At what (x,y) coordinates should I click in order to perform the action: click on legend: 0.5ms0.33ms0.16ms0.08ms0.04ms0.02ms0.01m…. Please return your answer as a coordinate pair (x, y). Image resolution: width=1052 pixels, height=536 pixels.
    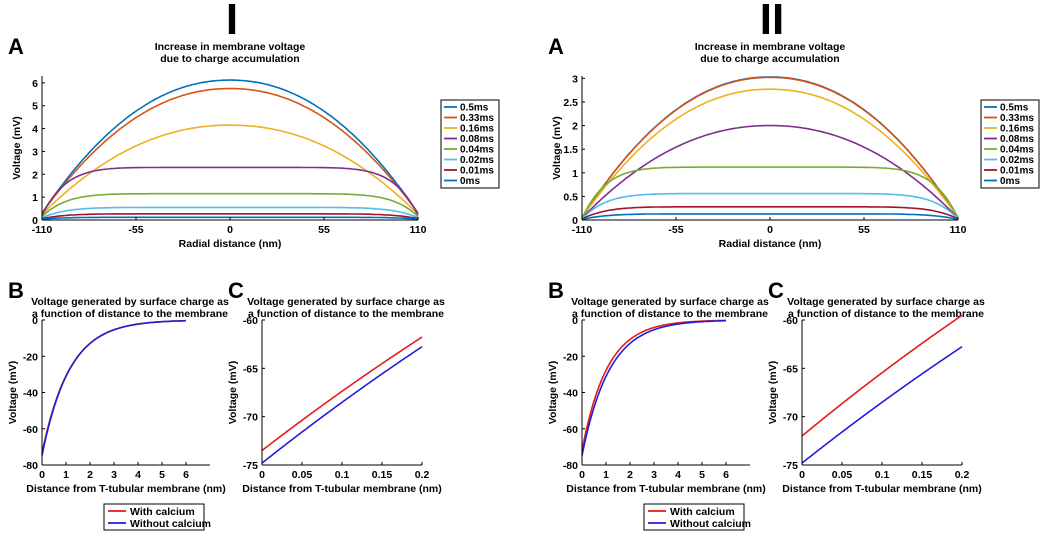
    Looking at the image, I should click on (1010, 144).